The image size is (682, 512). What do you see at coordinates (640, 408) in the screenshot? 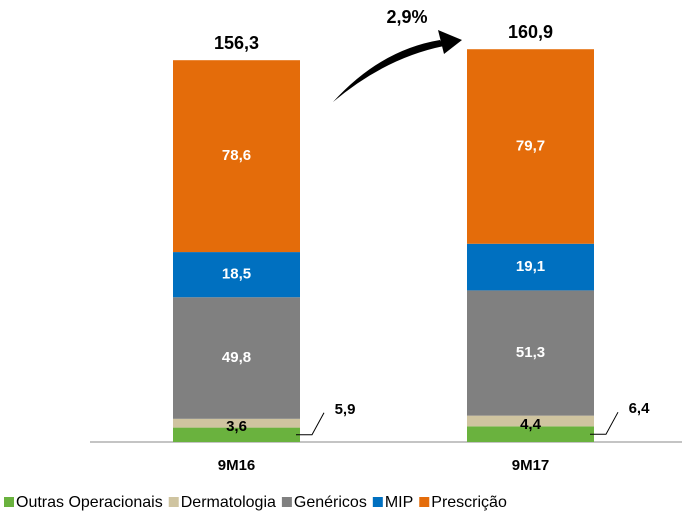
I see `value-label: 6,4` at bounding box center [640, 408].